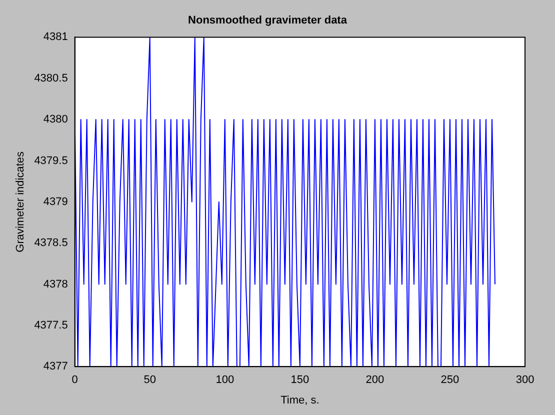  What do you see at coordinates (55, 202) in the screenshot?
I see `y-tick-label: 4379` at bounding box center [55, 202].